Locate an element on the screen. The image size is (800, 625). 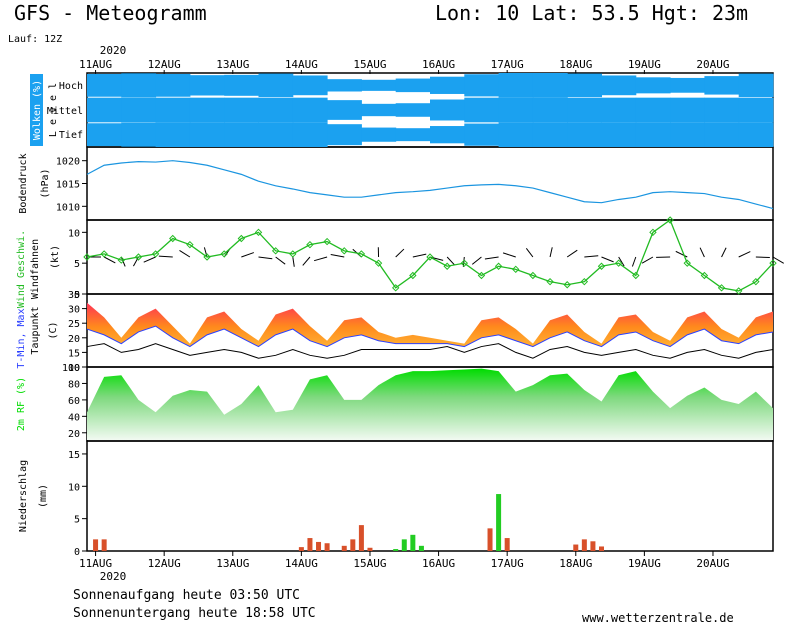
precip-chart: 0 5 10 15 is located at coordinates (336, 504).